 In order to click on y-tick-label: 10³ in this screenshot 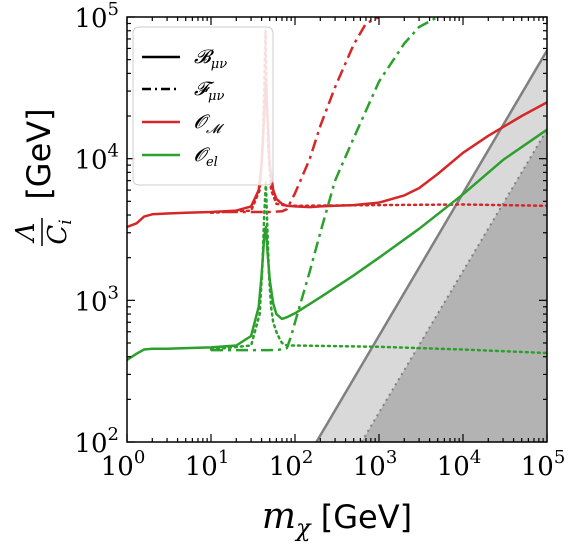, I will do `click(96, 299)`.